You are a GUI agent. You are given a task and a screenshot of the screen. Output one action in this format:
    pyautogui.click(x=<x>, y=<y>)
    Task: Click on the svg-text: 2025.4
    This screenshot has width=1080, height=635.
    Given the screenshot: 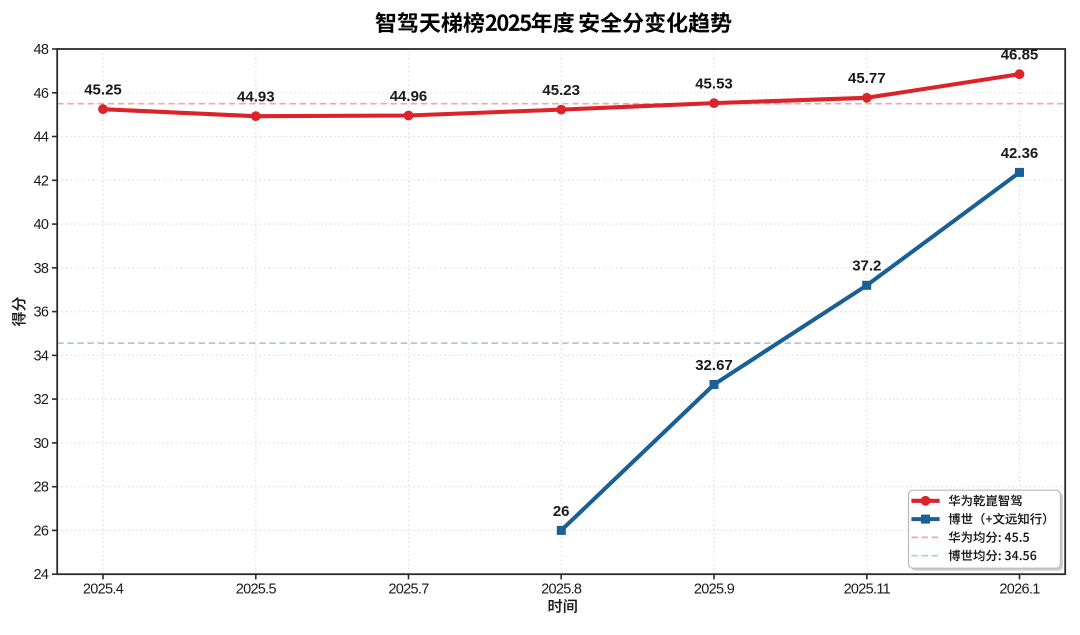 What is the action you would take?
    pyautogui.click(x=103, y=590)
    